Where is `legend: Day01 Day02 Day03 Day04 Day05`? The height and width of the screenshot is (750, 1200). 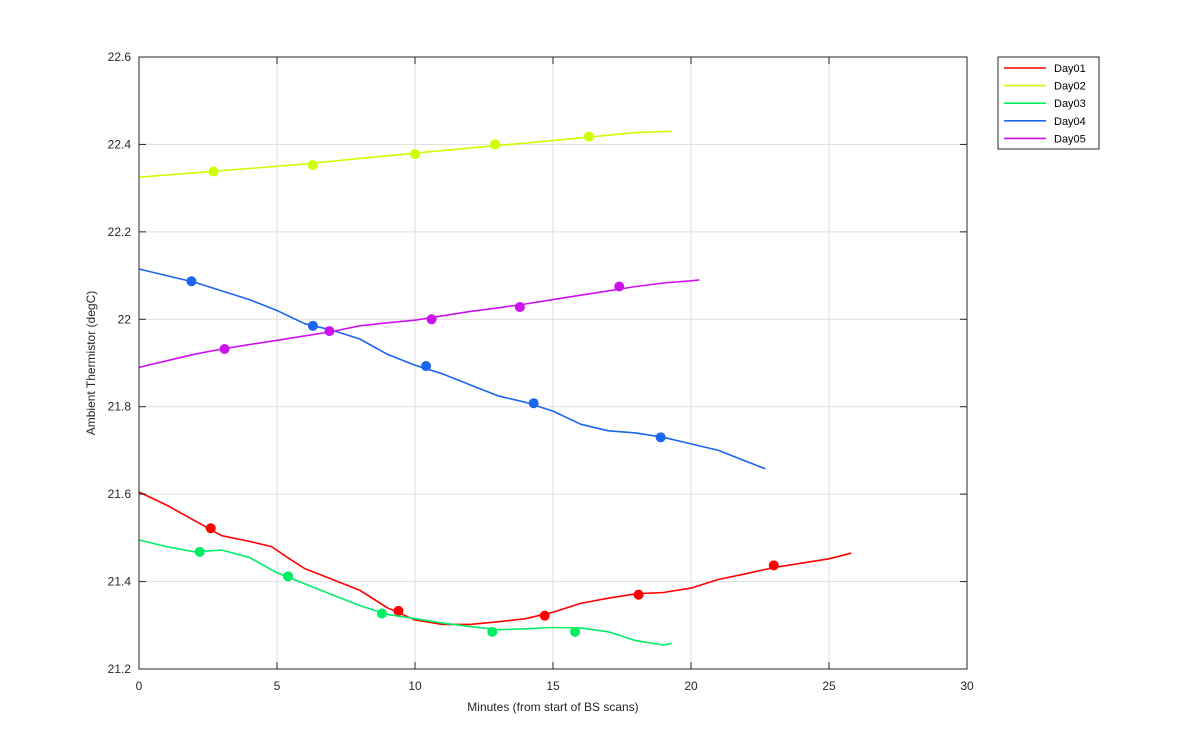 legend: Day01 Day02 Day03 Day04 Day05 is located at coordinates (1048, 103).